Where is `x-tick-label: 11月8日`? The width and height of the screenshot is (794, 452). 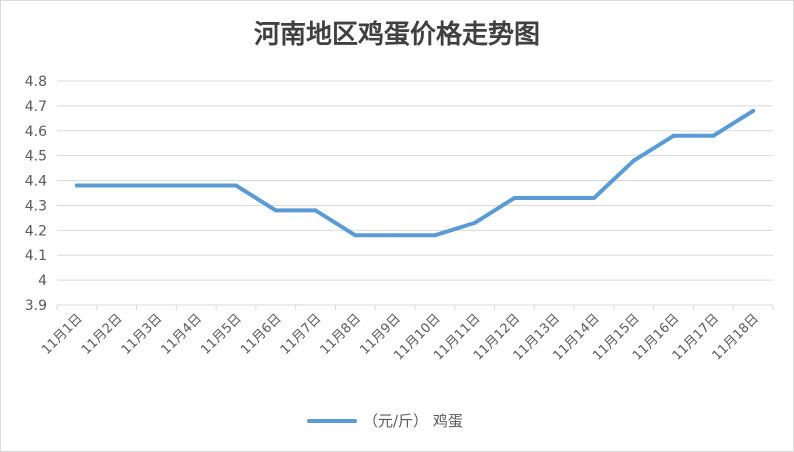
x-tick-label: 11月8日 is located at coordinates (341, 334).